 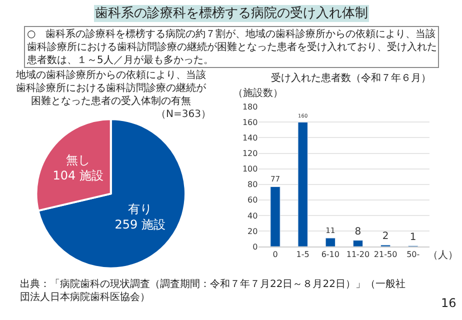 What do you see at coordinates (250, 138) in the screenshot?
I see `y-tick-label: 140` at bounding box center [250, 138].